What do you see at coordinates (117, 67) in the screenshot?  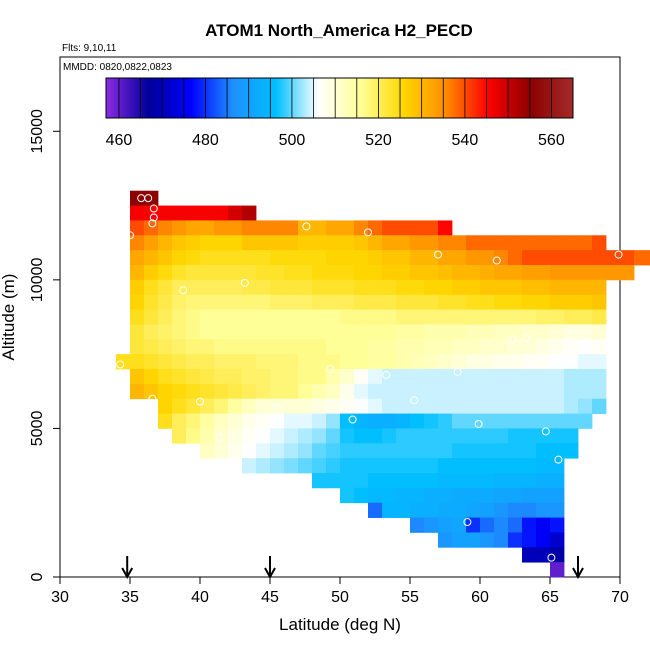 I see `dates-label: MMDD: 0820,0822,0823` at bounding box center [117, 67].